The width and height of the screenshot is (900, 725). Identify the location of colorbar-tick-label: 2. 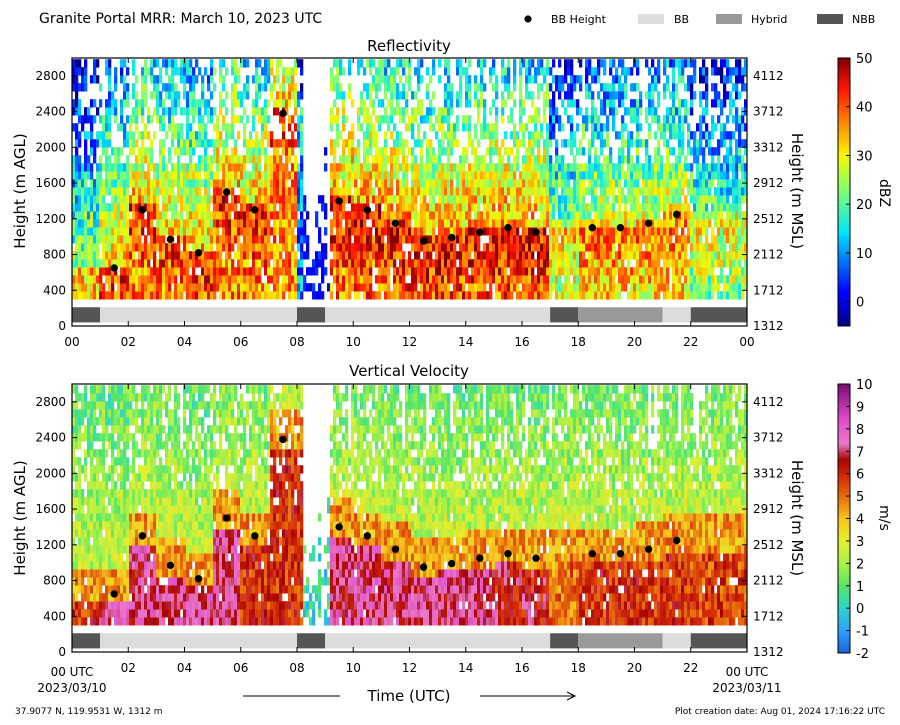
(860, 564).